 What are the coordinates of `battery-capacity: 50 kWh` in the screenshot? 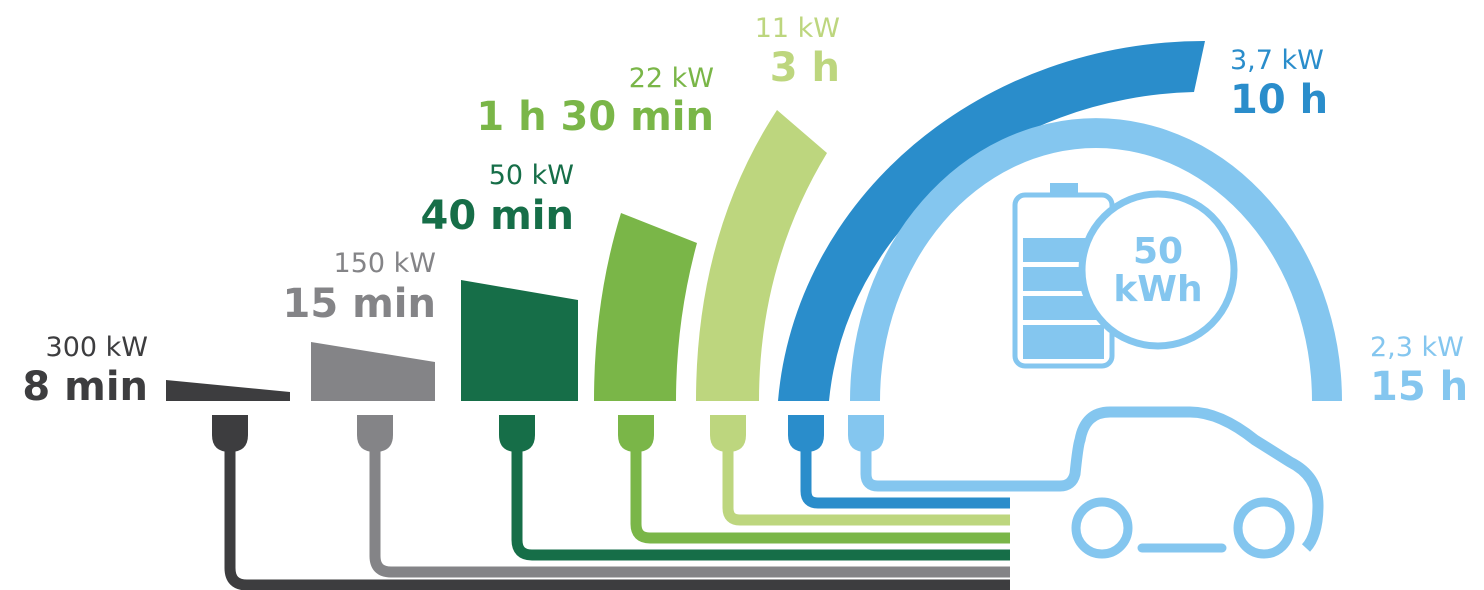 It's located at (1158, 271).